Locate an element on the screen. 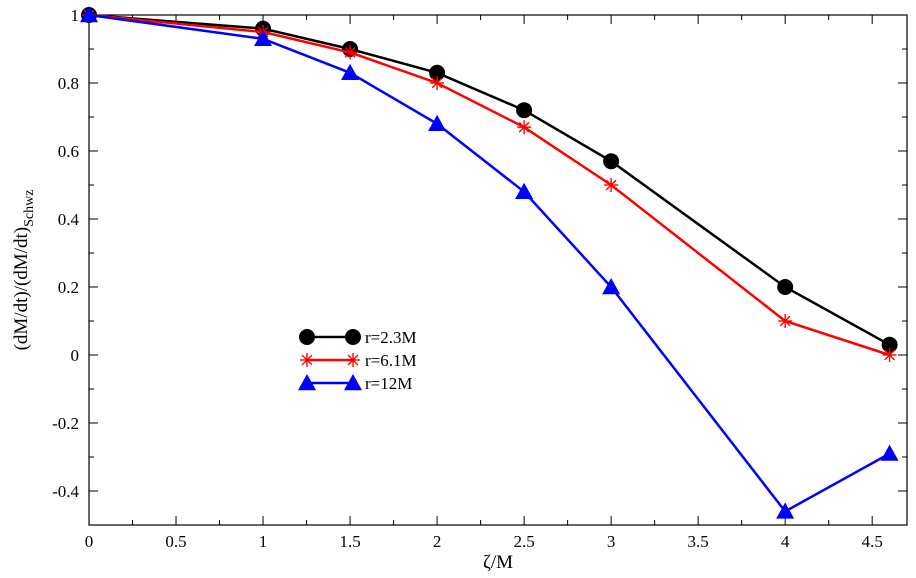 This screenshot has width=916, height=578. y-axis-label-subscript: Schwz is located at coordinates (29, 208).